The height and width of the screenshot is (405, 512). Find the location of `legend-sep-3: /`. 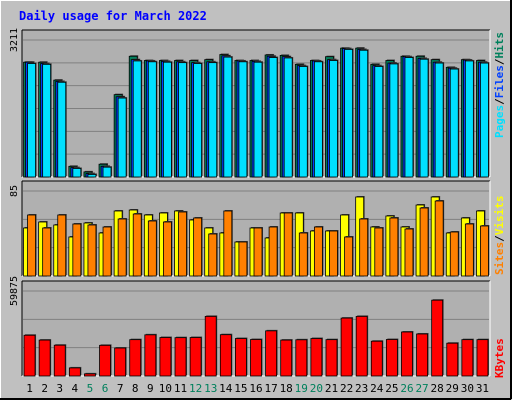

legend-sep-3: / is located at coordinates (499, 238).